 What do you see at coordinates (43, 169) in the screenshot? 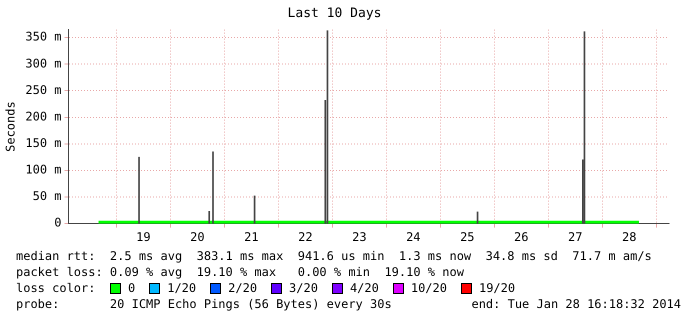
I see `y-tick-label: 100 m` at bounding box center [43, 169].